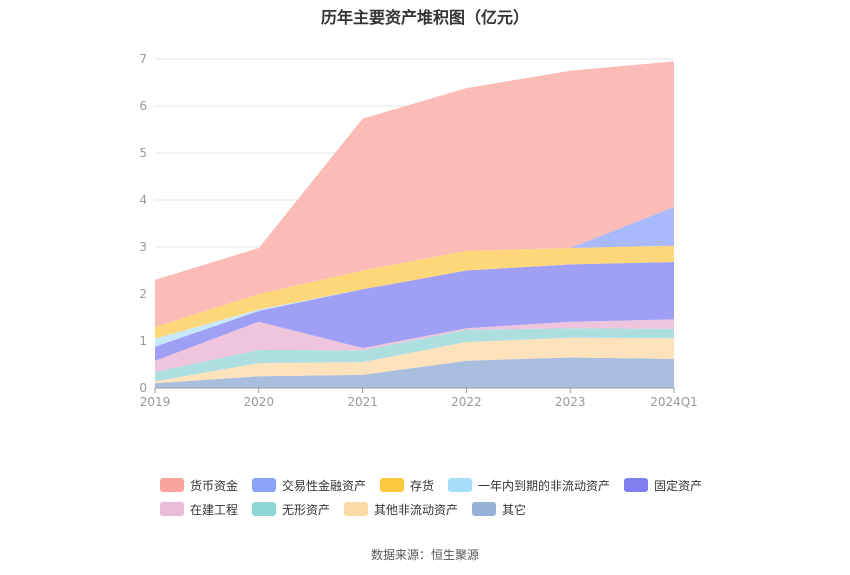 The height and width of the screenshot is (575, 850). Describe the element at coordinates (143, 388) in the screenshot. I see `y-tick-label: 0` at that location.